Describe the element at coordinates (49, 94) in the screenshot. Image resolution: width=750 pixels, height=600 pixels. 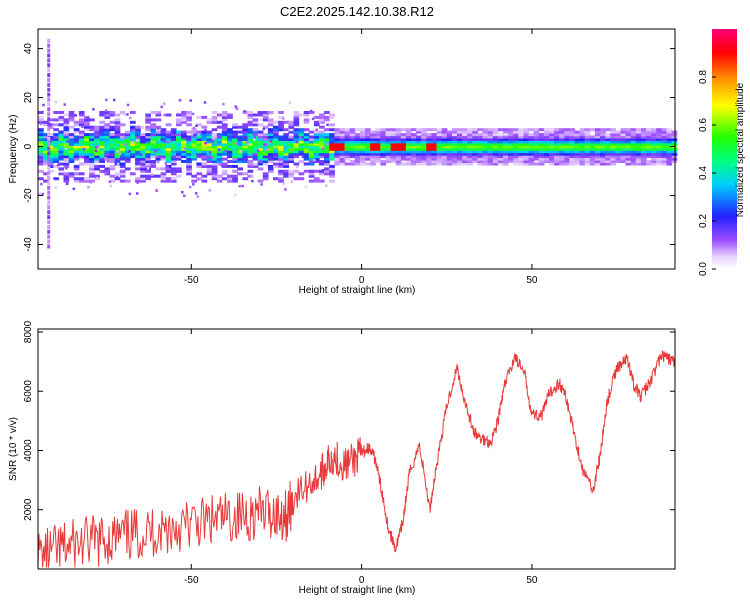
I see `spectrogram-spur` at that location.